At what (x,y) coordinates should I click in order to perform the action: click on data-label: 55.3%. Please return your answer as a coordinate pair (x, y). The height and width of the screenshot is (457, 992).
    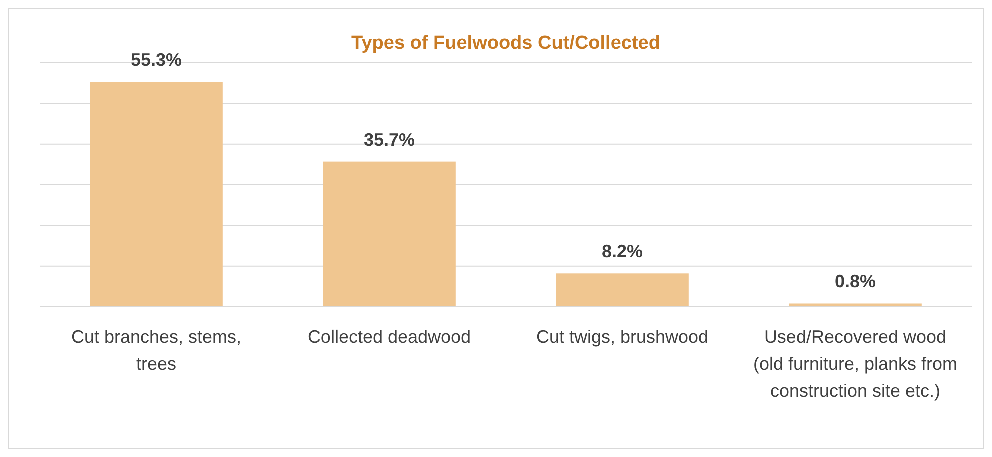
    Looking at the image, I should click on (156, 60).